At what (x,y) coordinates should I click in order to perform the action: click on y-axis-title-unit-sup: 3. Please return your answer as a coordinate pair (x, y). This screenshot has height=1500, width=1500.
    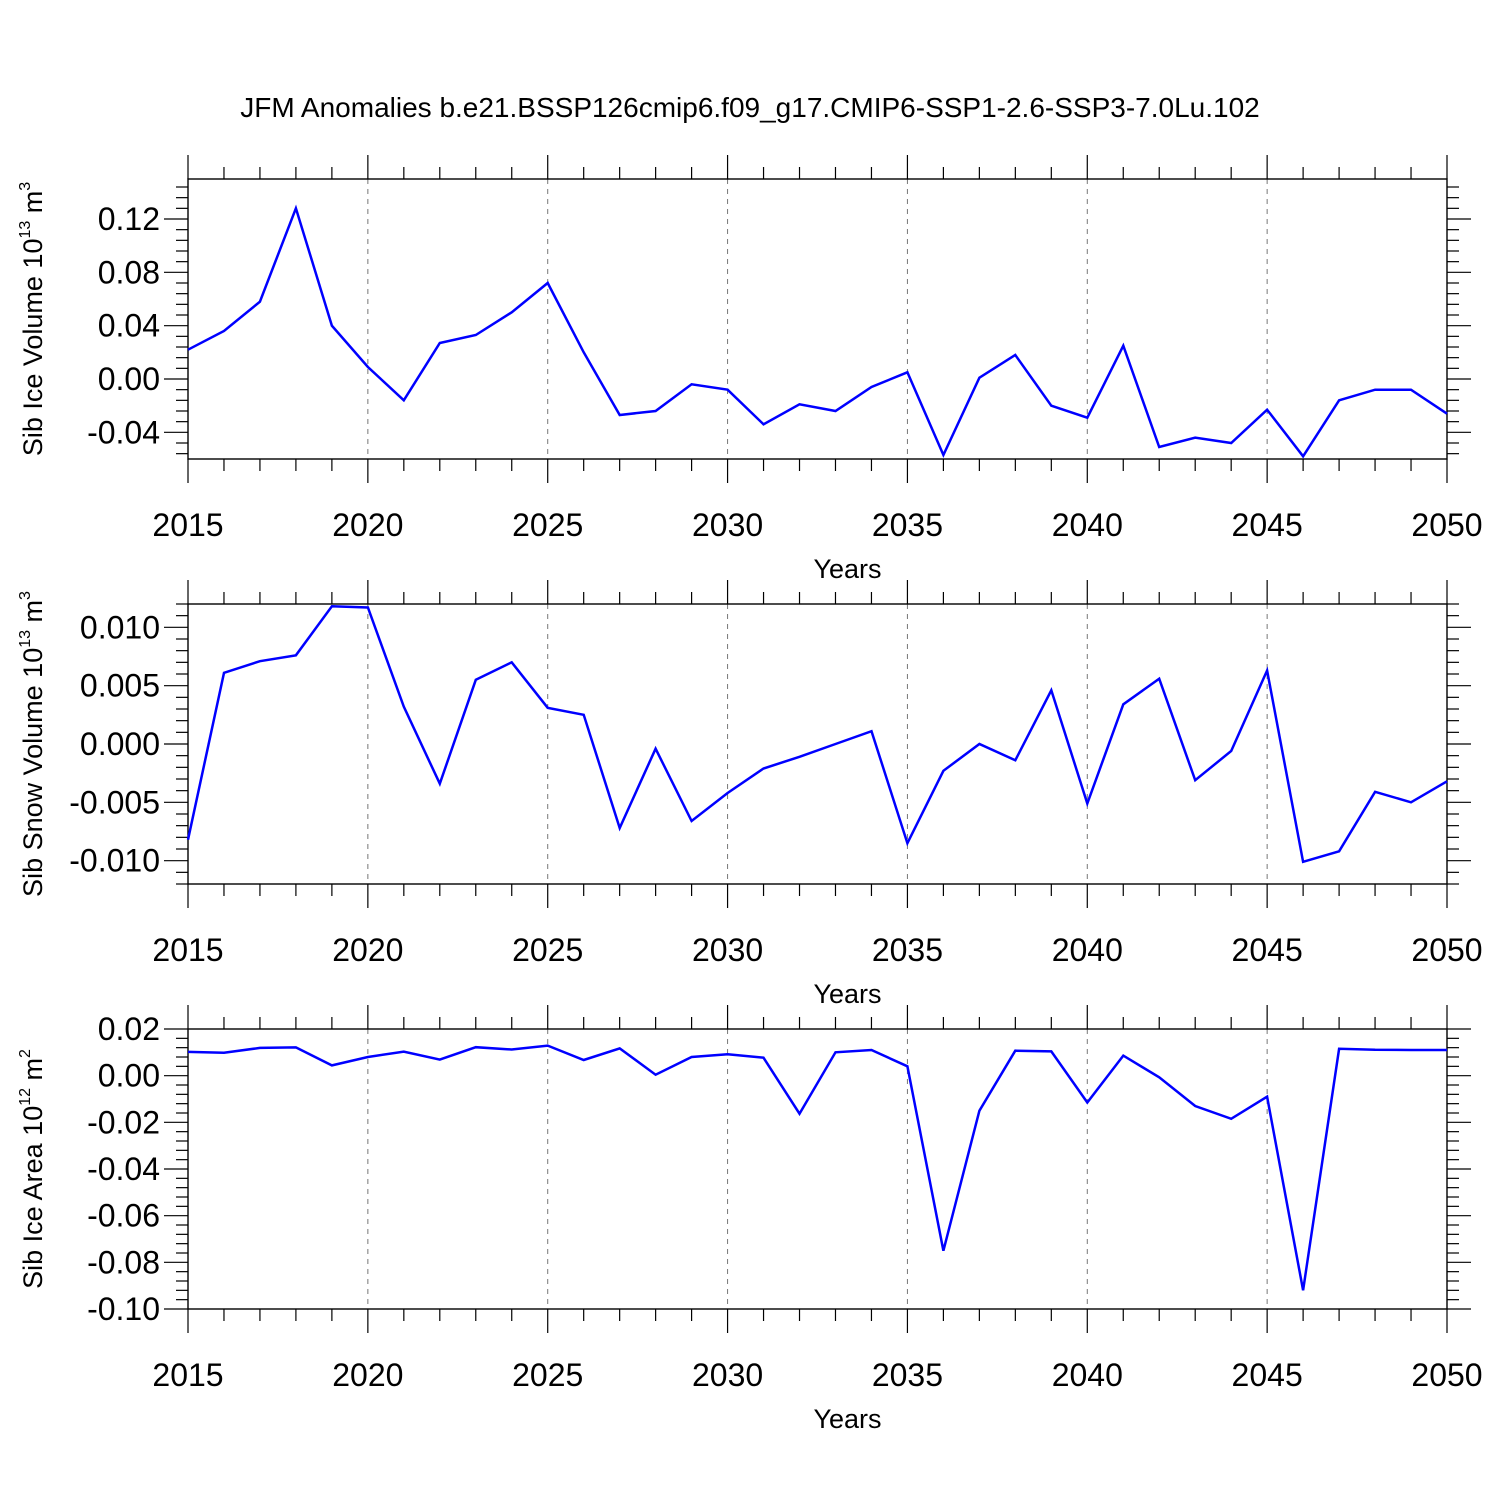
    Looking at the image, I should click on (25, 186).